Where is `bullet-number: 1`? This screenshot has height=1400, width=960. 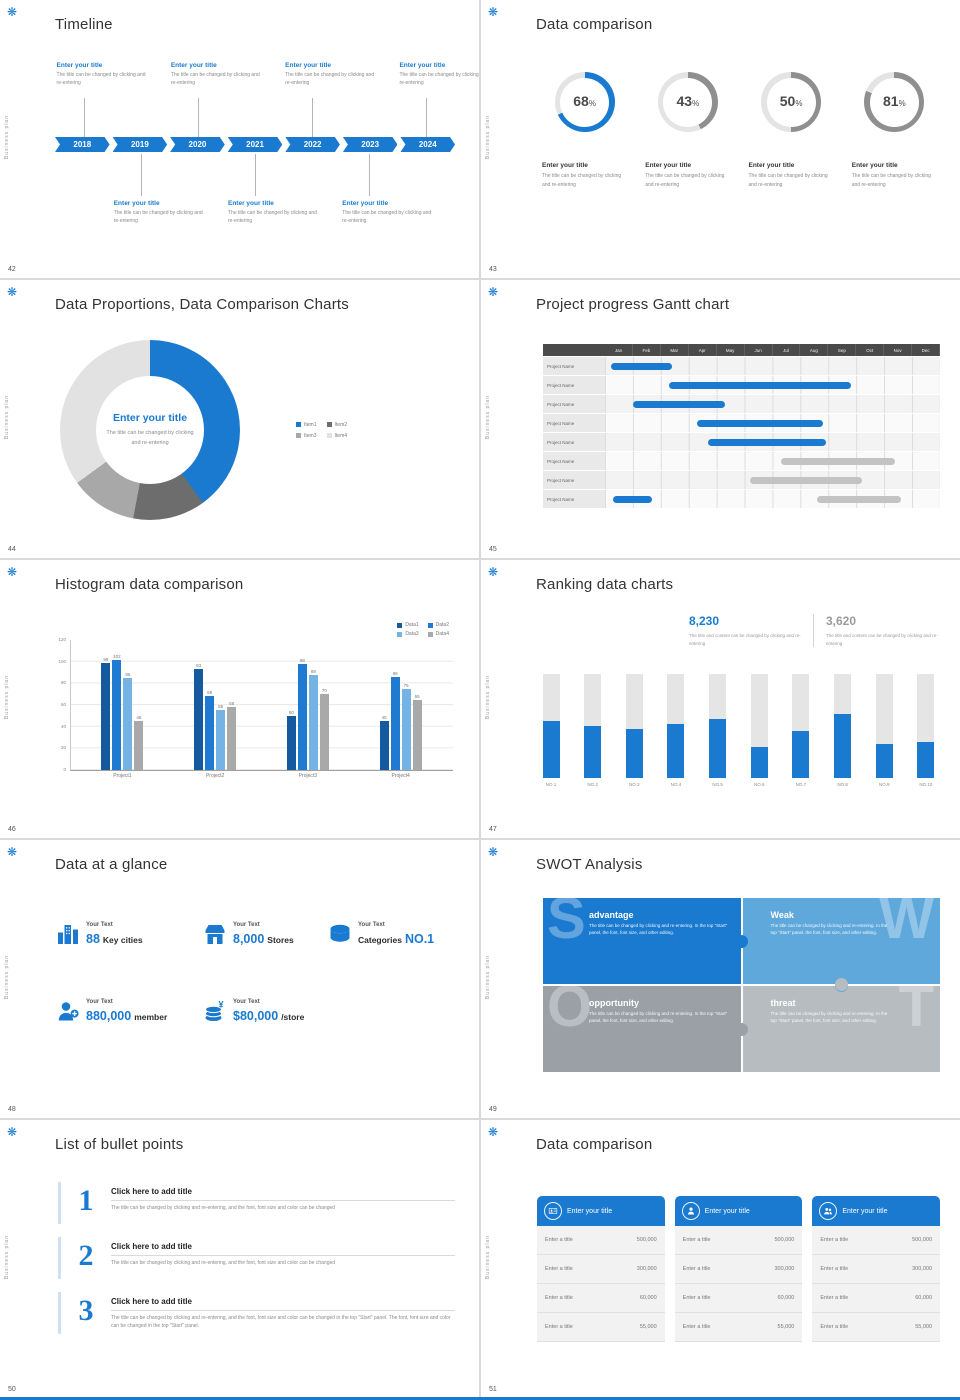 bullet-number: 1 is located at coordinates (84, 1203).